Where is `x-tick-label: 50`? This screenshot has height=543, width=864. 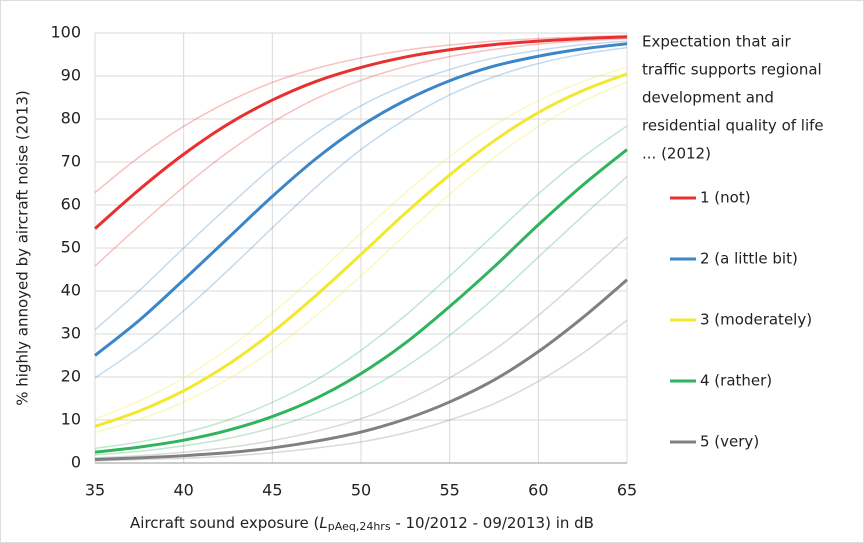 x-tick-label: 50 is located at coordinates (361, 490).